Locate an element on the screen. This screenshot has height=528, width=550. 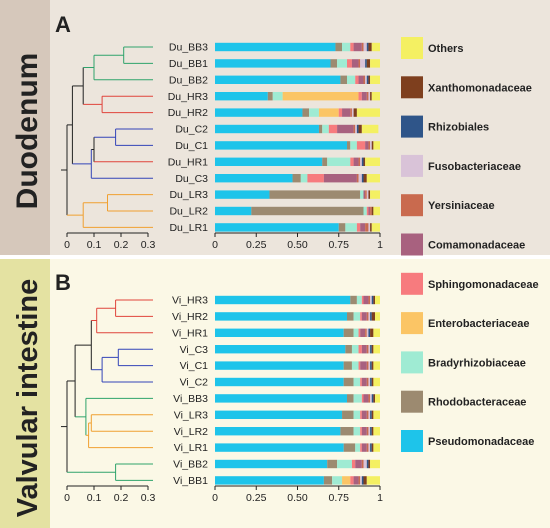
legend-label-xanthomonadaceae: Xanthomonadaceae is located at coordinates (480, 88).